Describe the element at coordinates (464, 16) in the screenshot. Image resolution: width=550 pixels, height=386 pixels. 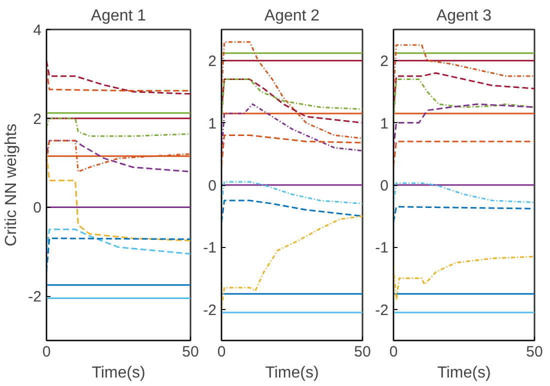
I see `chart-title: Agent 3` at that location.